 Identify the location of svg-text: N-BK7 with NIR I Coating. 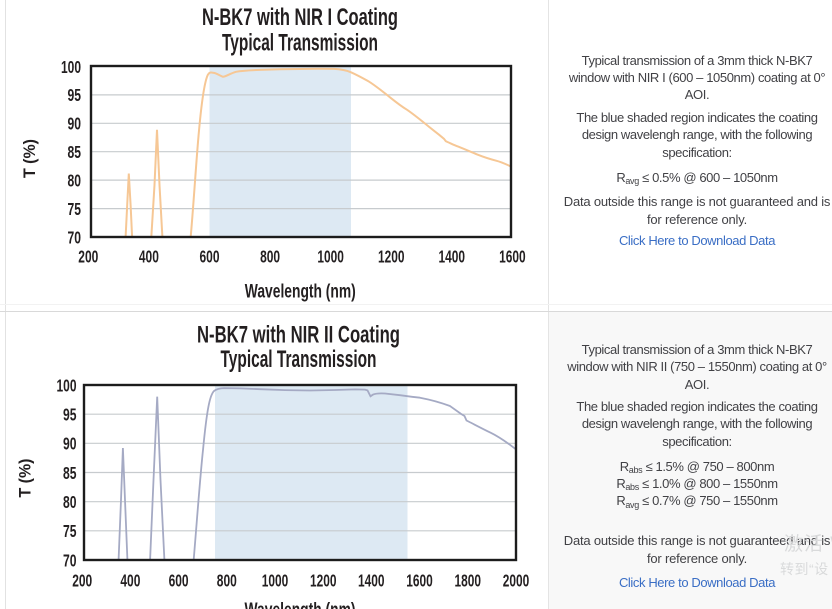
(300, 17).